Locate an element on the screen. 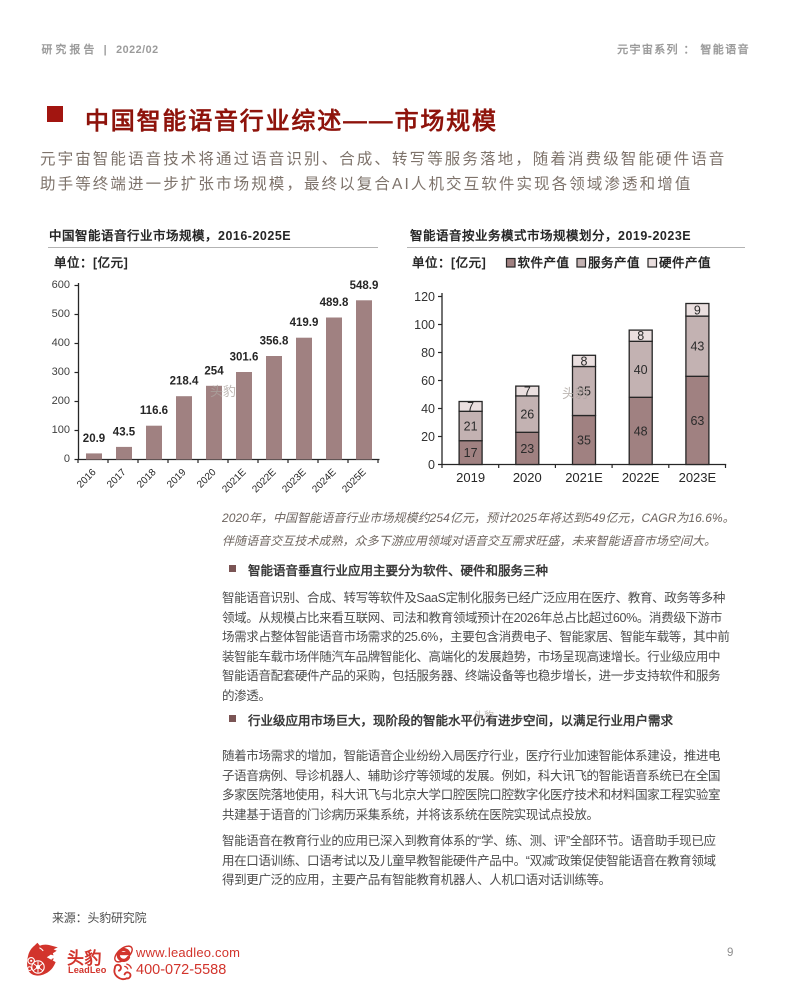 The height and width of the screenshot is (991, 793). svg-text: 120 is located at coordinates (424, 297).